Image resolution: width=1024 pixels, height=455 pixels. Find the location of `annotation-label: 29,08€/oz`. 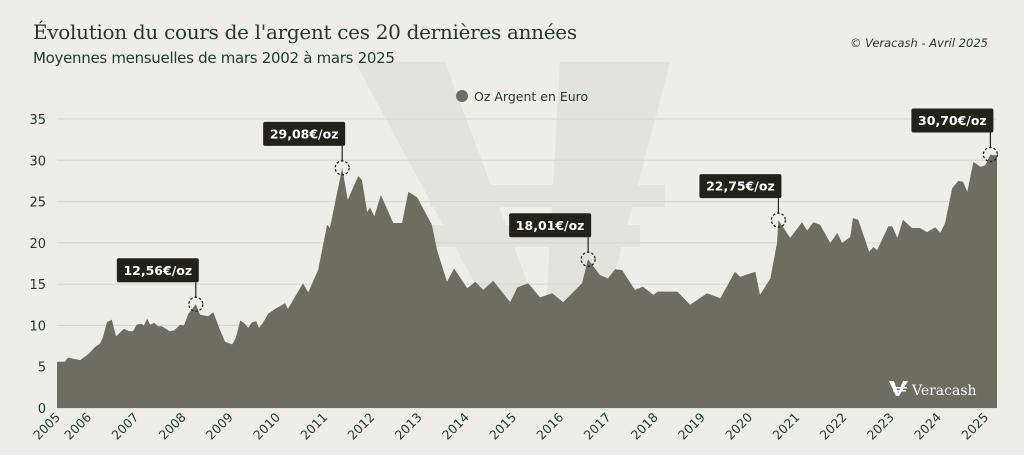

annotation-label: 29,08€/oz is located at coordinates (304, 133).